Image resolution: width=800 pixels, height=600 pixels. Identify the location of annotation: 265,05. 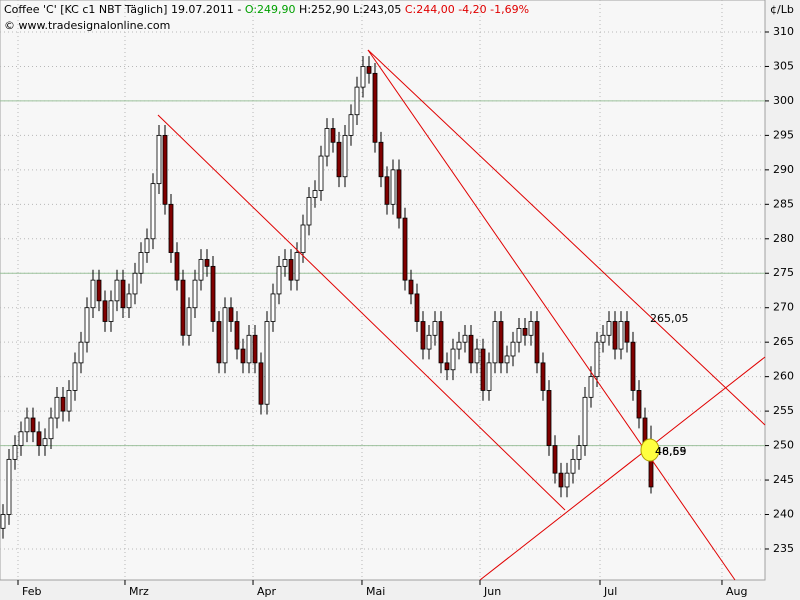
(669, 318).